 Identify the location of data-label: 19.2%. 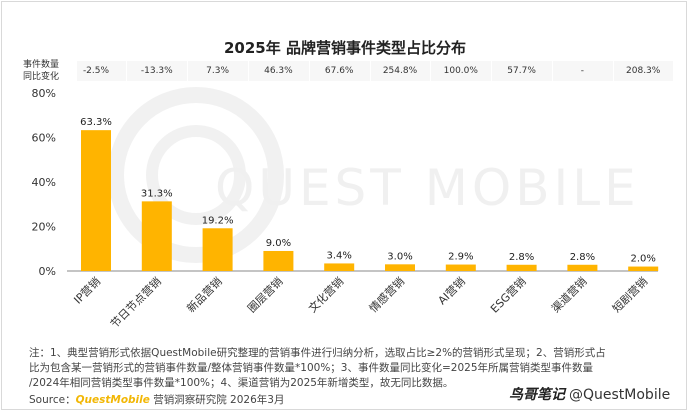
(218, 220).